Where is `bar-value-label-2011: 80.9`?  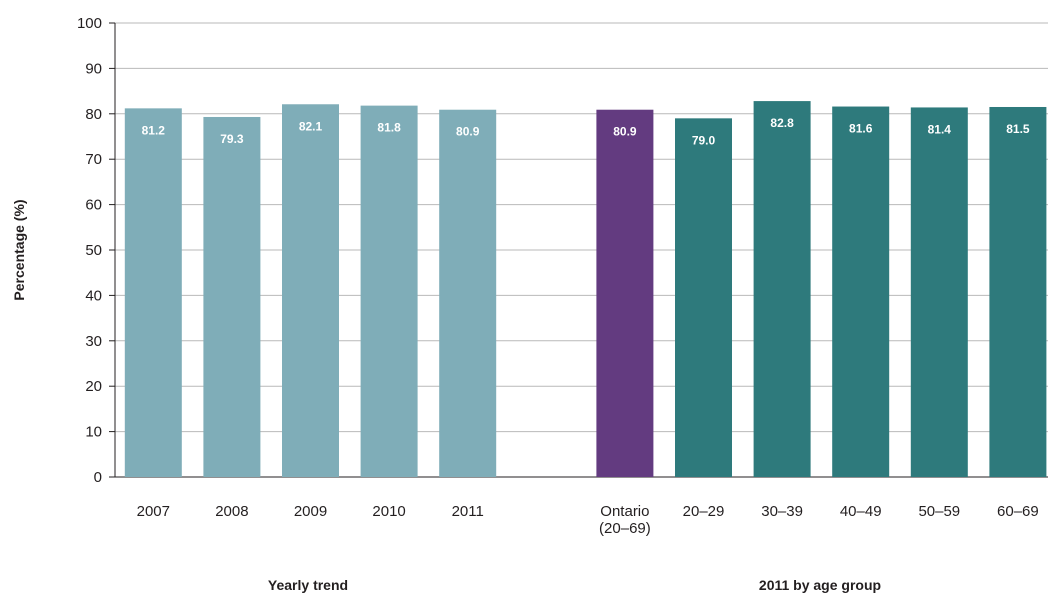 bar-value-label-2011: 80.9 is located at coordinates (468, 132).